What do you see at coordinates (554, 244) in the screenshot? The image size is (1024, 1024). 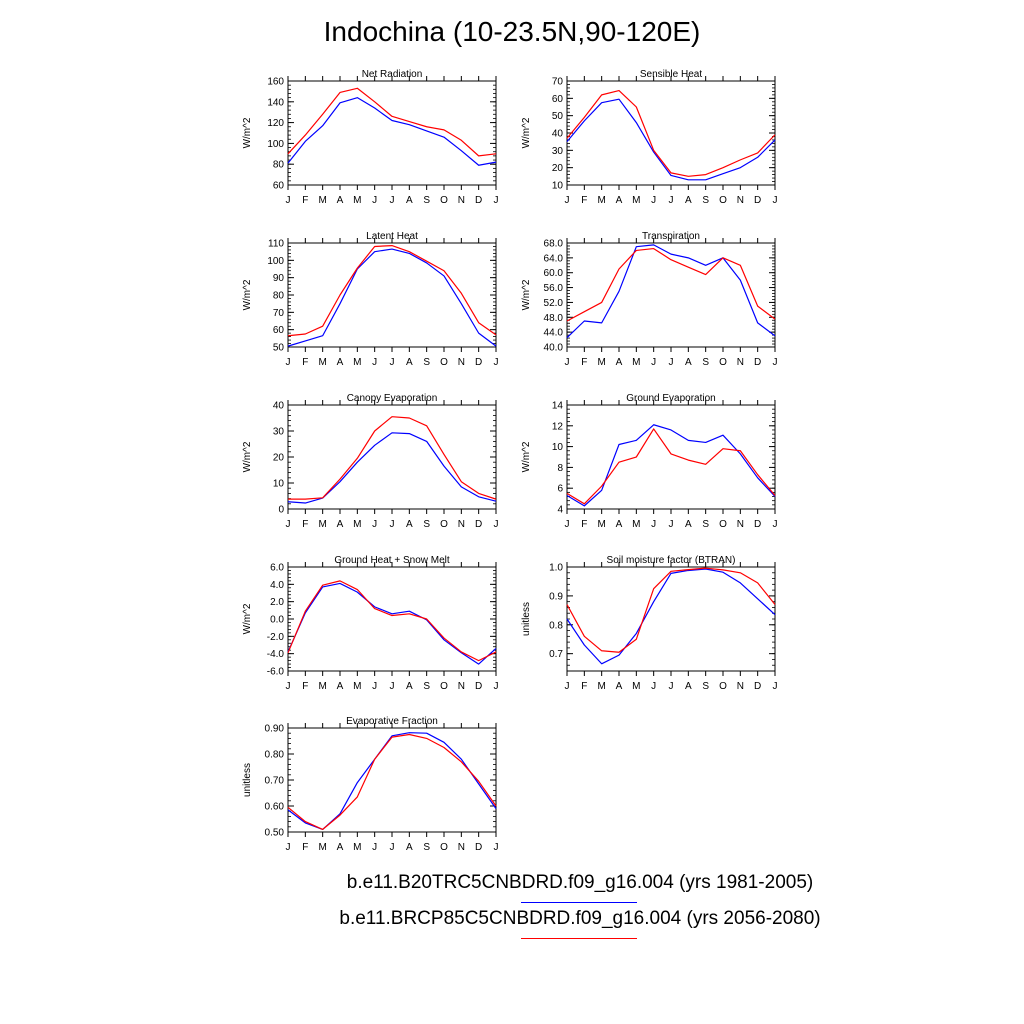 I see `y-tick-label: 68.0` at bounding box center [554, 244].